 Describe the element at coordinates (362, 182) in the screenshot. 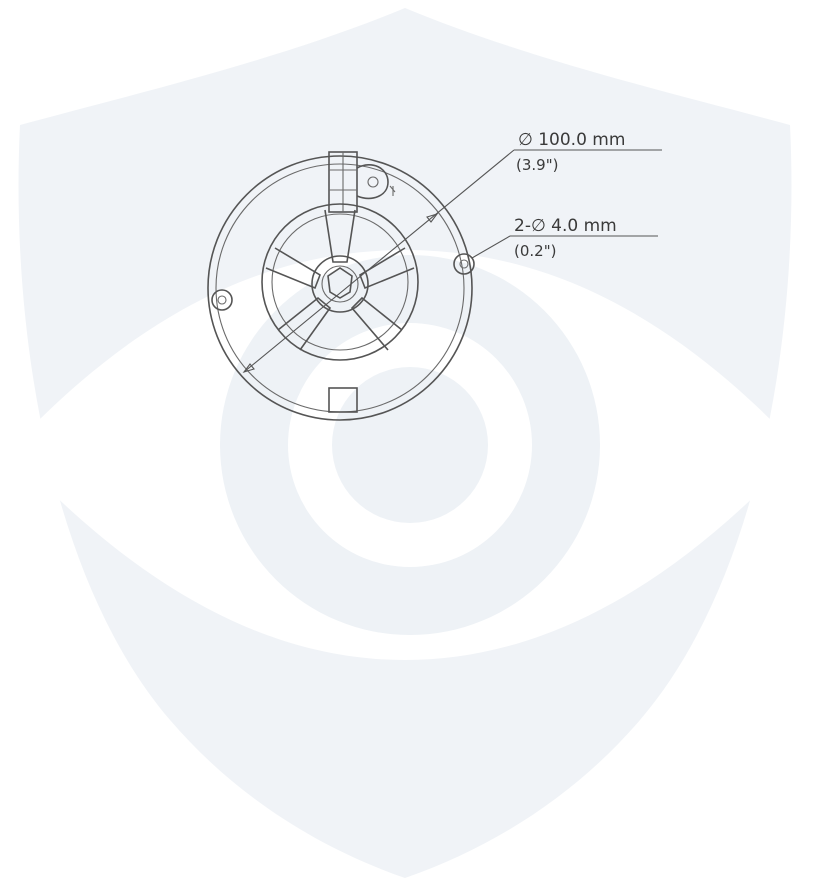

I see `top-bracket` at that location.